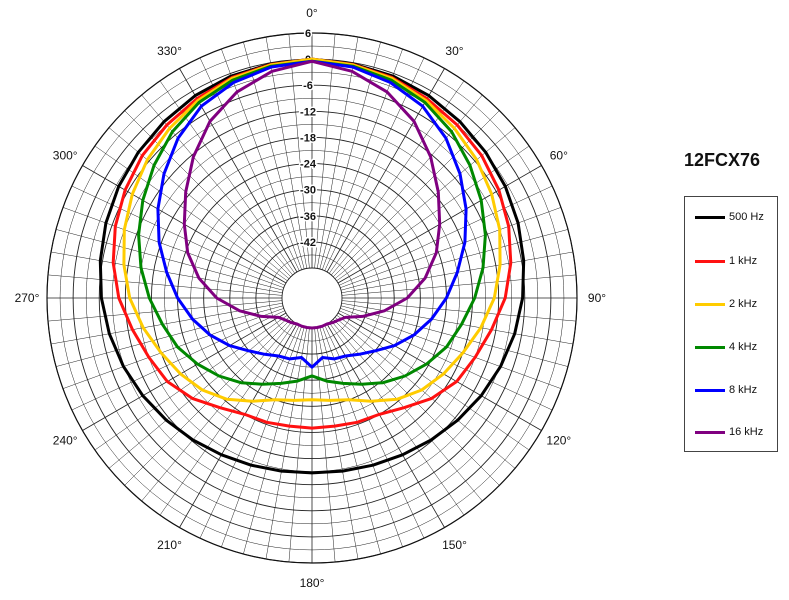 The height and width of the screenshot is (600, 789). I want to click on grid-circle, so click(312, 298).